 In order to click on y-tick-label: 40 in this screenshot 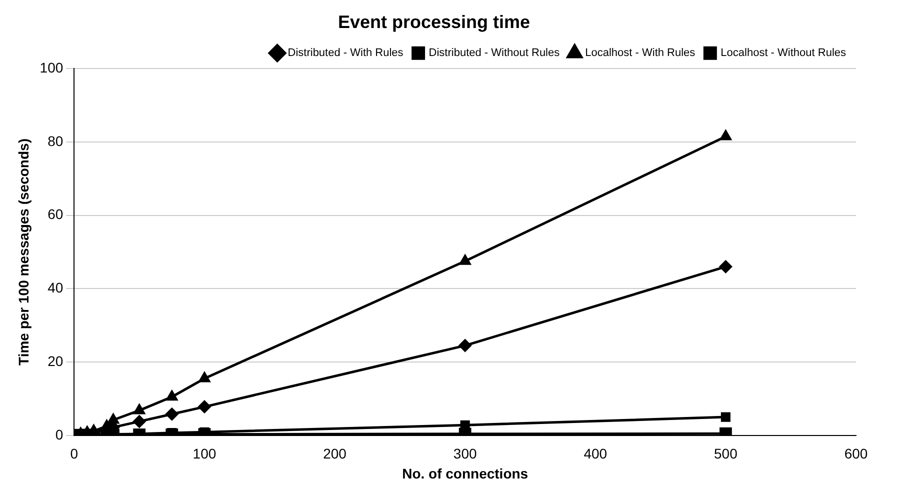, I will do `click(56, 288)`.